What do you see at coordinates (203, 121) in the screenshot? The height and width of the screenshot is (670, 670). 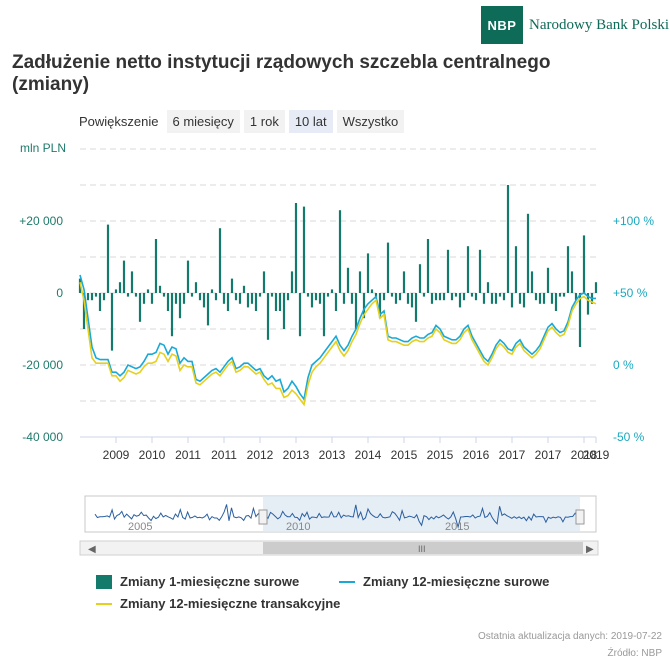 I see `zoom-6m-button: 6 miesięcy` at bounding box center [203, 121].